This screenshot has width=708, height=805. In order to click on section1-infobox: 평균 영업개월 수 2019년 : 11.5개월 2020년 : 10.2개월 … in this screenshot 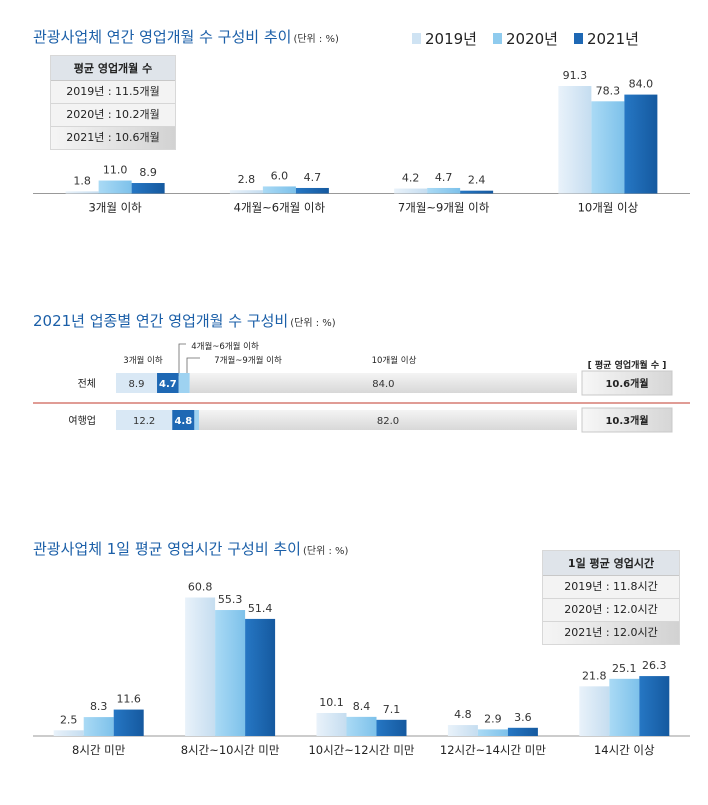, I will do `click(113, 102)`.